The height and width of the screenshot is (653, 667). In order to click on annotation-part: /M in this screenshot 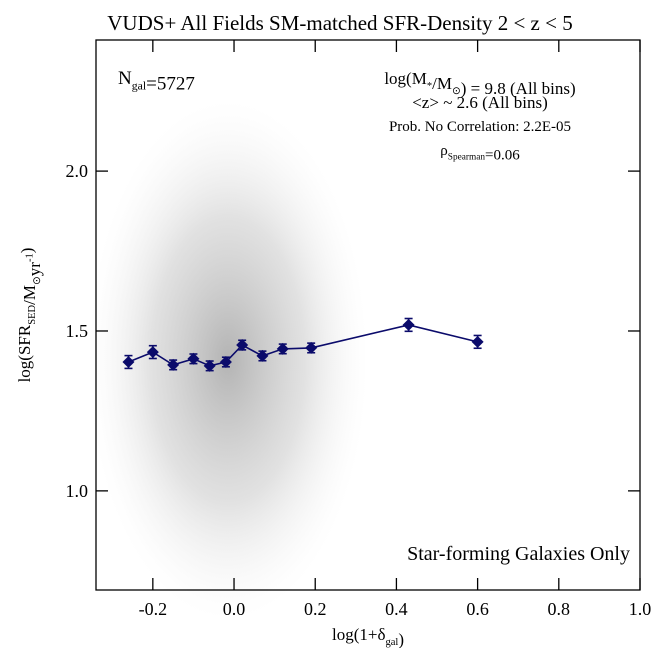, I will do `click(442, 83)`.